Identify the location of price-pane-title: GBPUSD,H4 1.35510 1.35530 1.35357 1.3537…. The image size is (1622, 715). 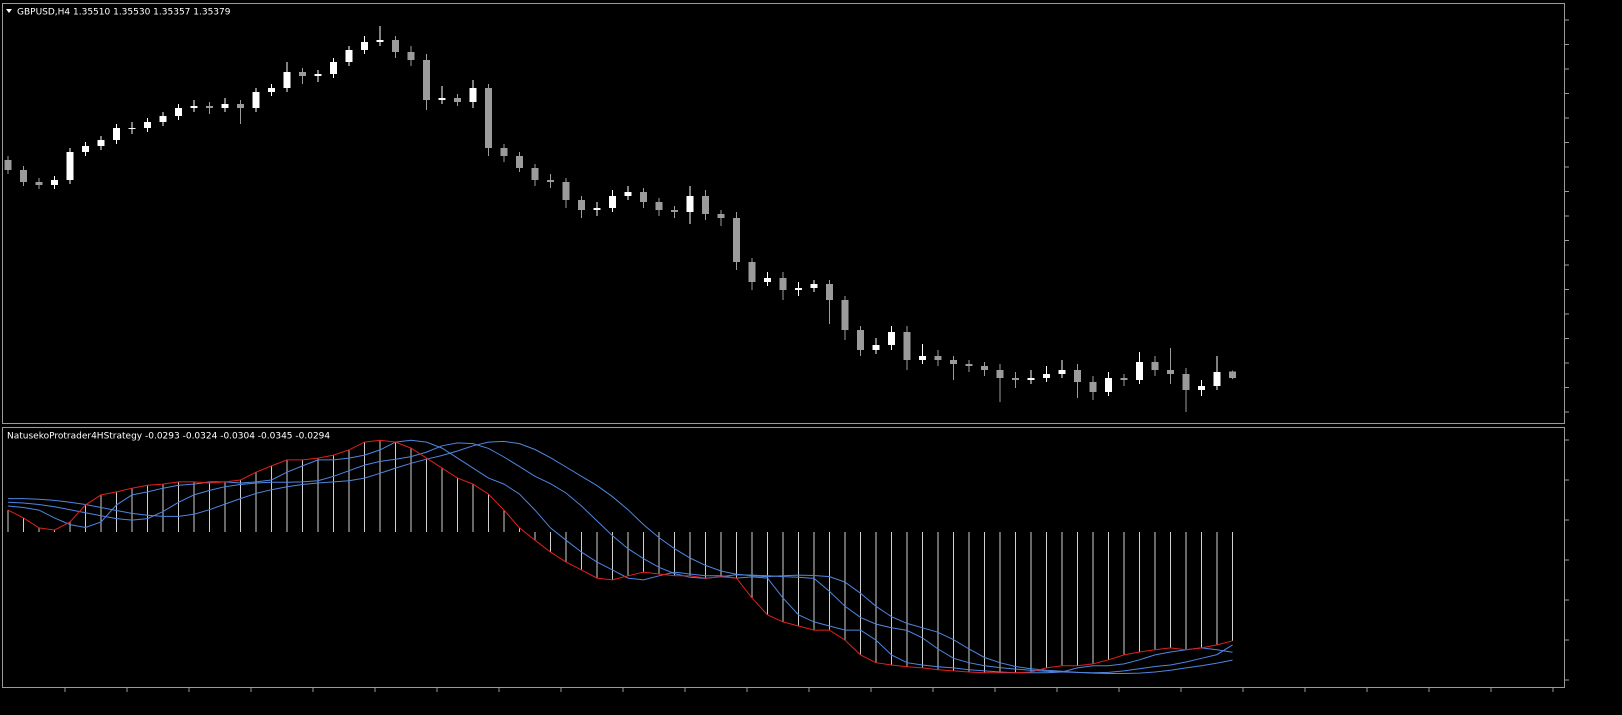
(124, 13).